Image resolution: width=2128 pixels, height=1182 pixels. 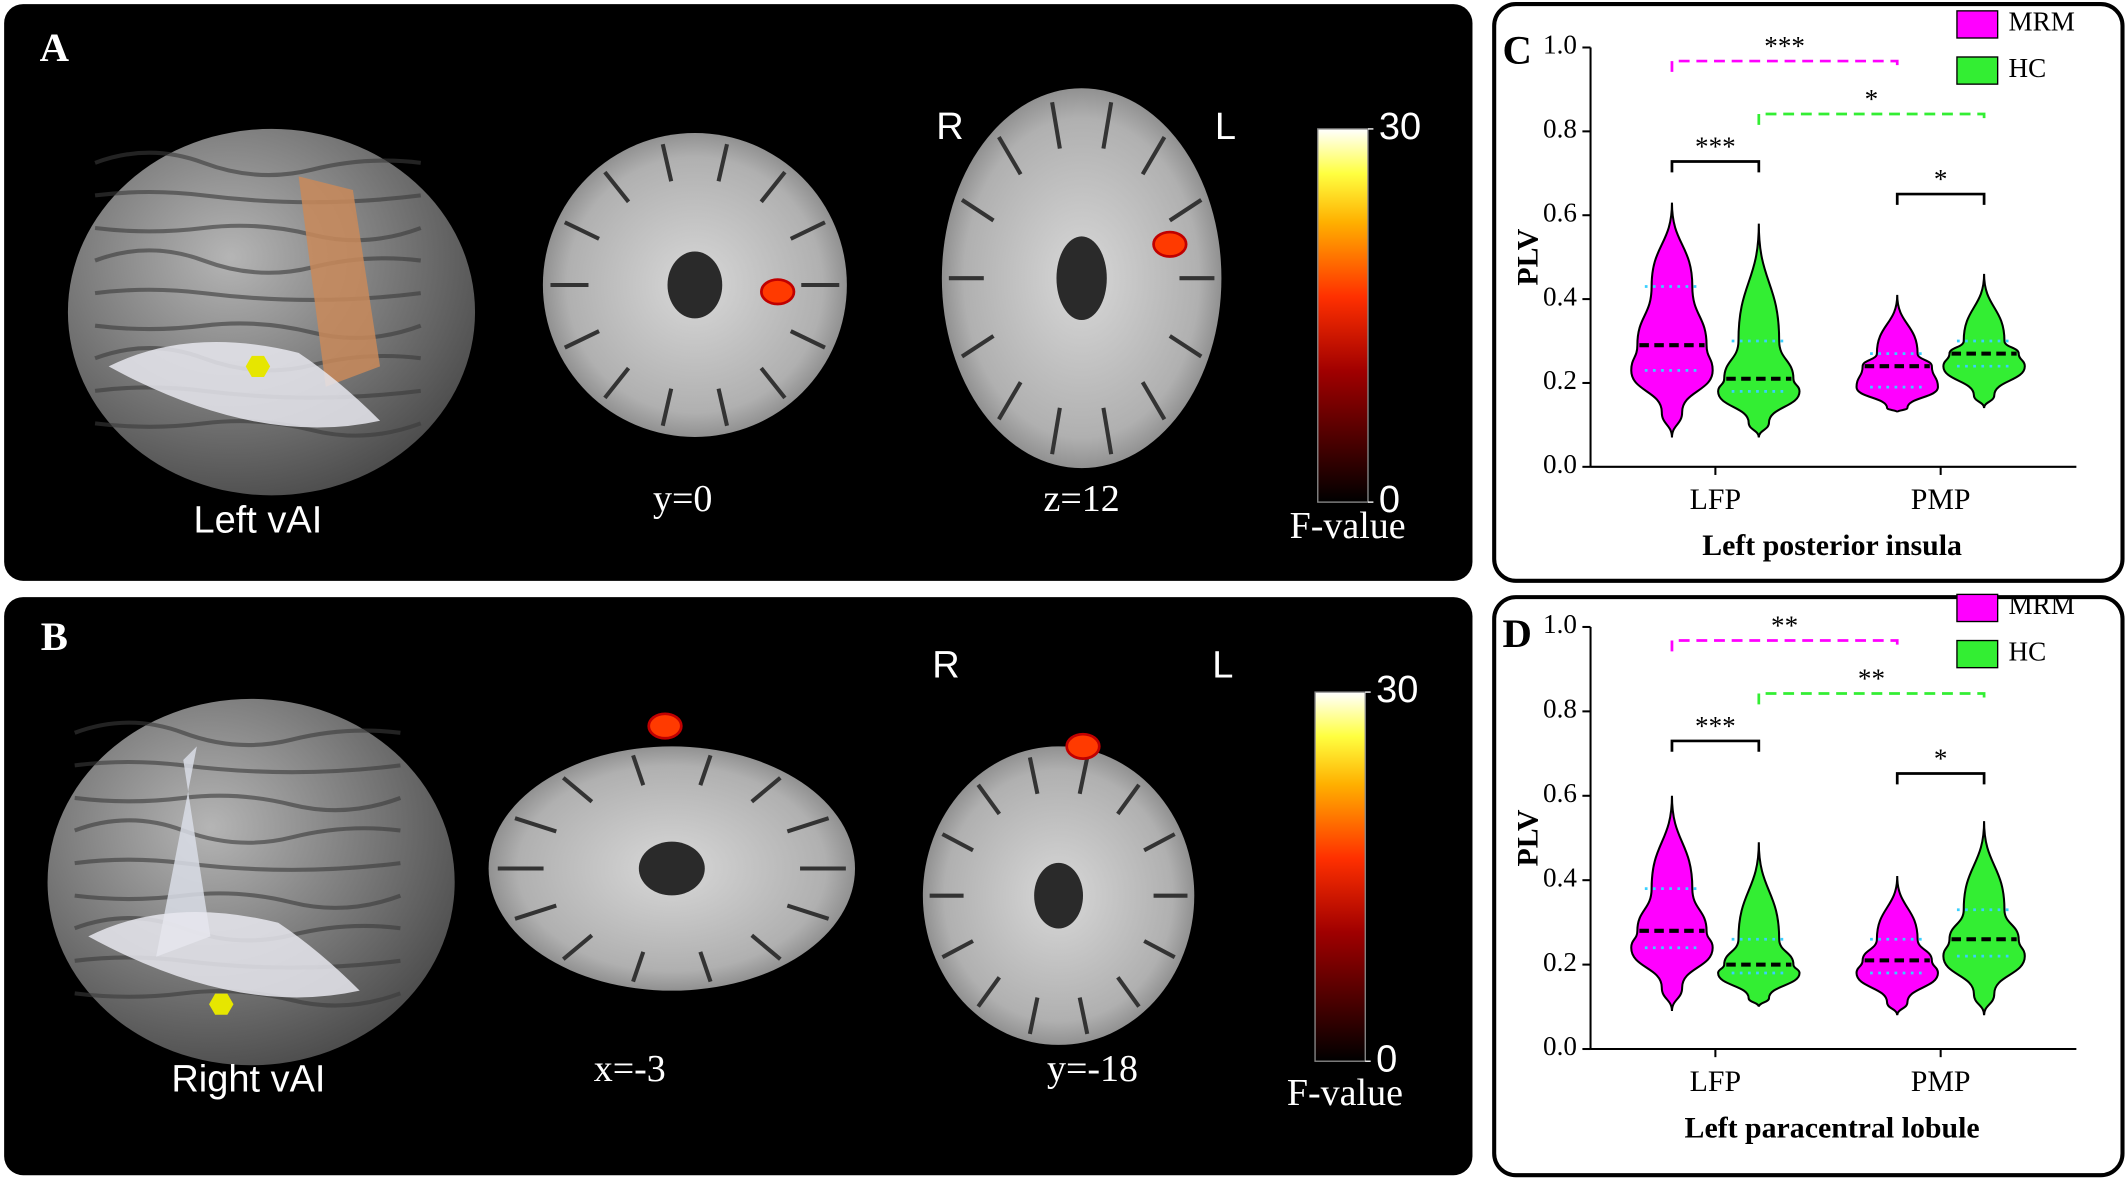 I want to click on x-axis-title: Left paracentral lobule, so click(x=1832, y=1127).